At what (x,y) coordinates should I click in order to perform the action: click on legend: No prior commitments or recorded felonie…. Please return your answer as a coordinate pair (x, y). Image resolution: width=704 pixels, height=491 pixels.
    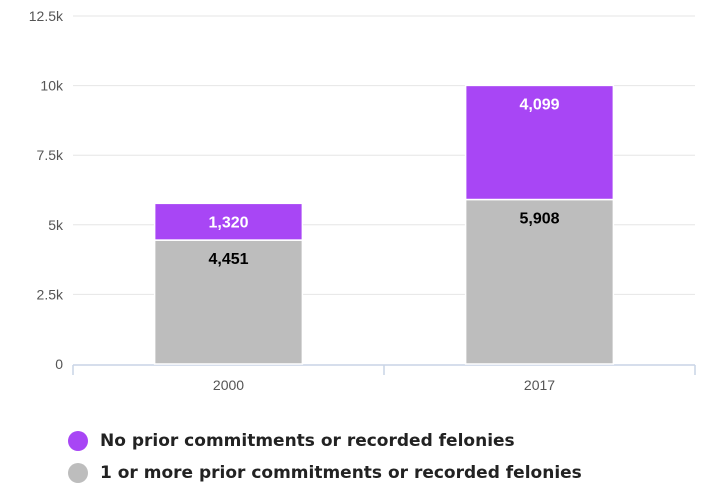
    Looking at the image, I should click on (325, 457).